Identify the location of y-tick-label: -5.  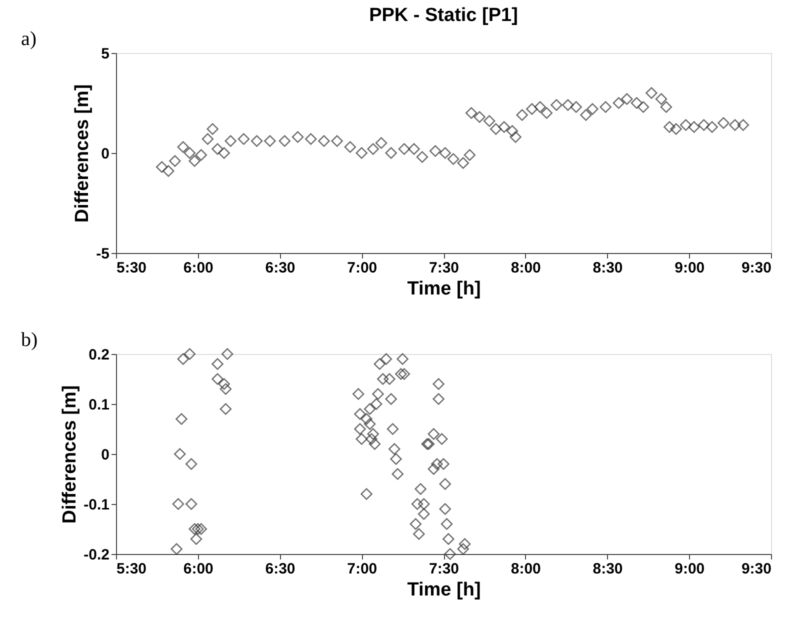
(103, 254).